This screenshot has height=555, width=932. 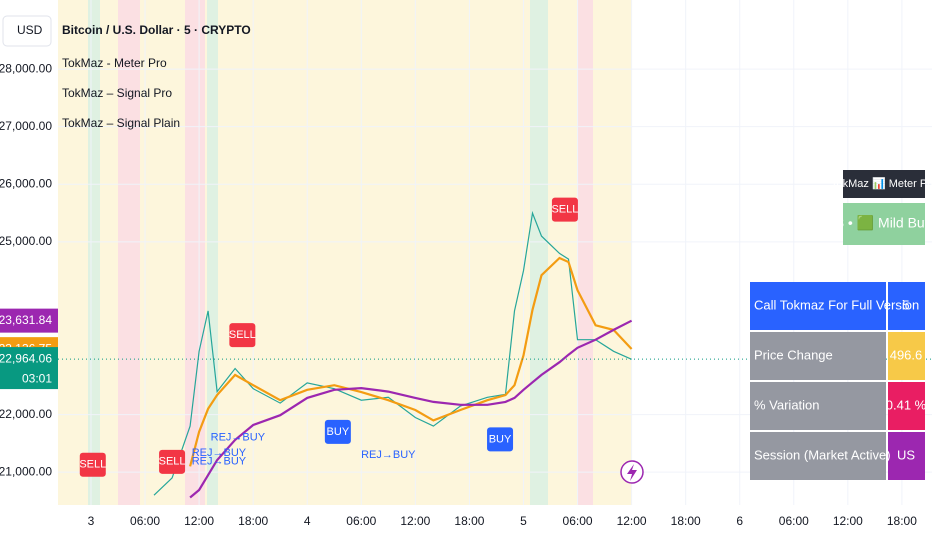 I want to click on indicator-name: TokMaz – Signal Plain, so click(x=121, y=123).